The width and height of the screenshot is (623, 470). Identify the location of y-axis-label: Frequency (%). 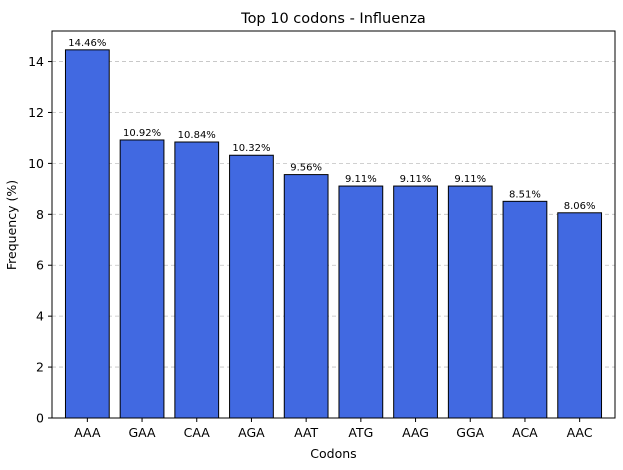
(11, 225).